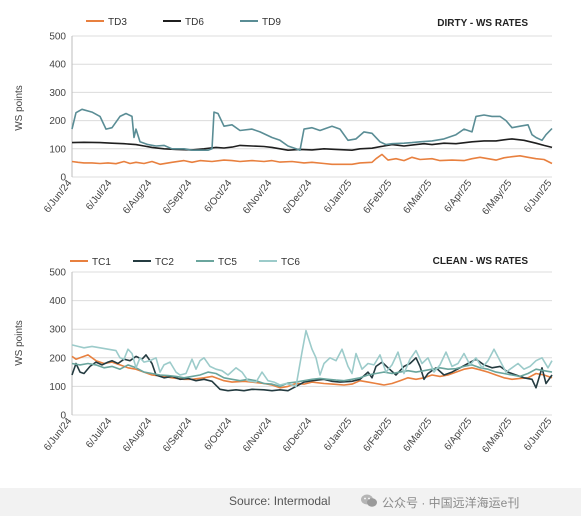 The image size is (581, 516). Describe the element at coordinates (101, 262) in the screenshot. I see `legend-label: TC1` at that location.